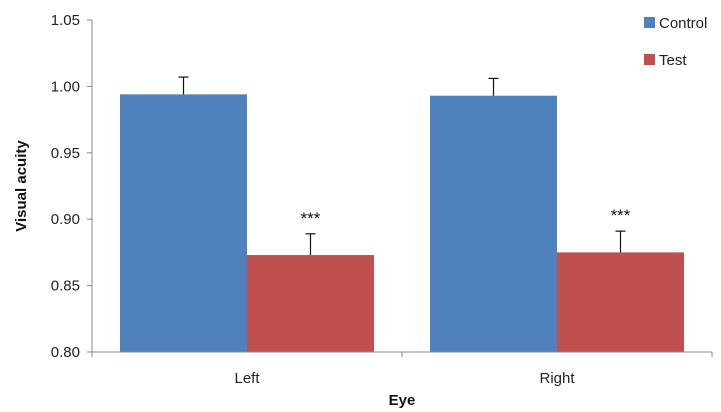  What do you see at coordinates (310, 303) in the screenshot?
I see `bar-test-left` at bounding box center [310, 303].